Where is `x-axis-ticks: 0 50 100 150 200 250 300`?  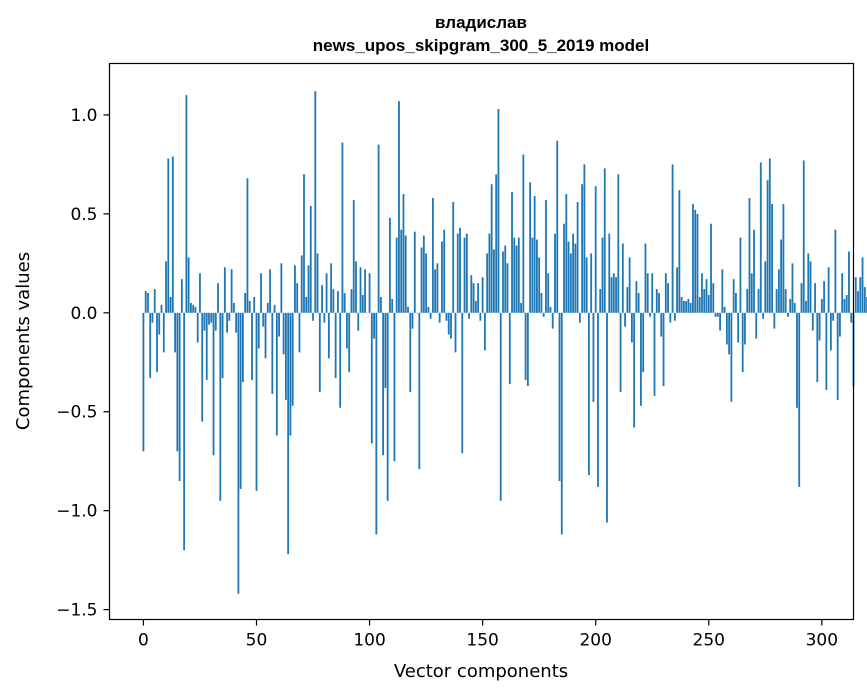
x-axis-ticks: 0 50 100 150 200 250 300 is located at coordinates (488, 635).